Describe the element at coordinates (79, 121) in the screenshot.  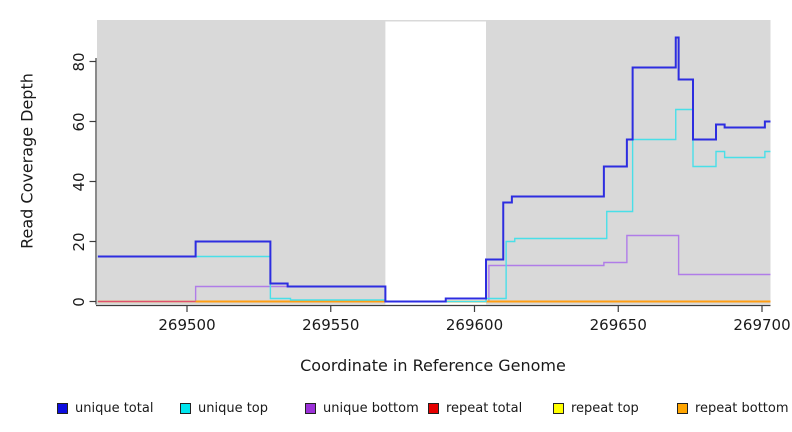
I see `y-tick-label: 60` at that location.